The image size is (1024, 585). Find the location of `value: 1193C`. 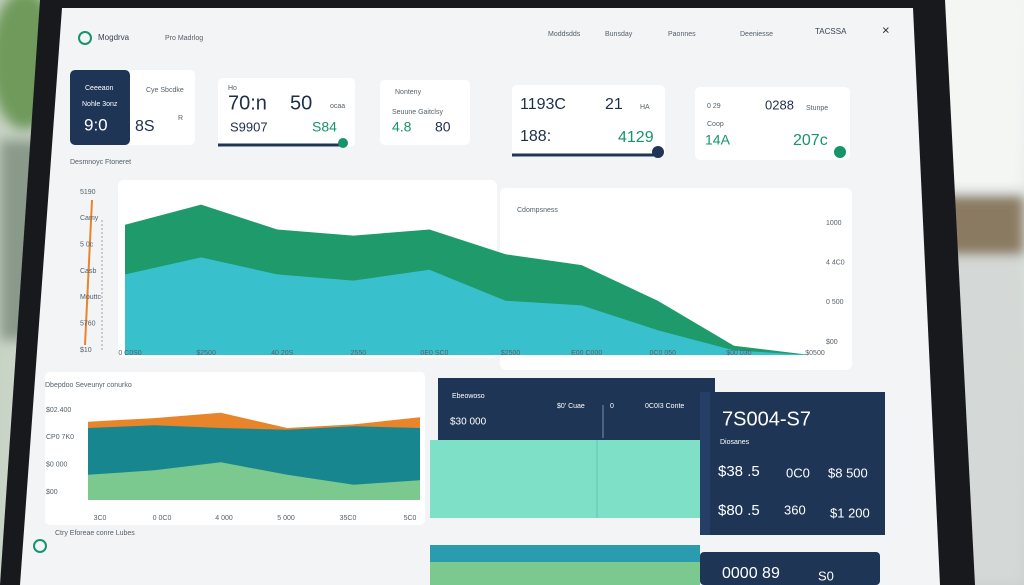

value: 1193C is located at coordinates (543, 104).